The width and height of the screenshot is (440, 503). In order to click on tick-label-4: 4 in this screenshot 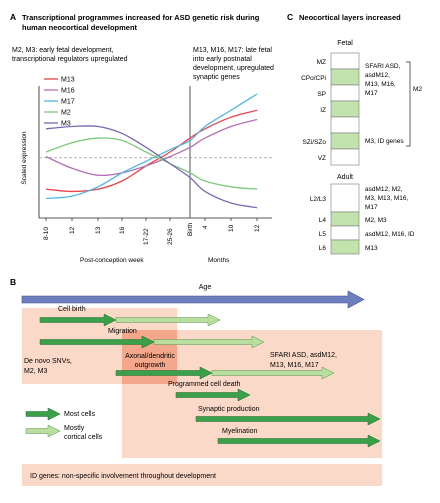, I will do `click(205, 227)`.